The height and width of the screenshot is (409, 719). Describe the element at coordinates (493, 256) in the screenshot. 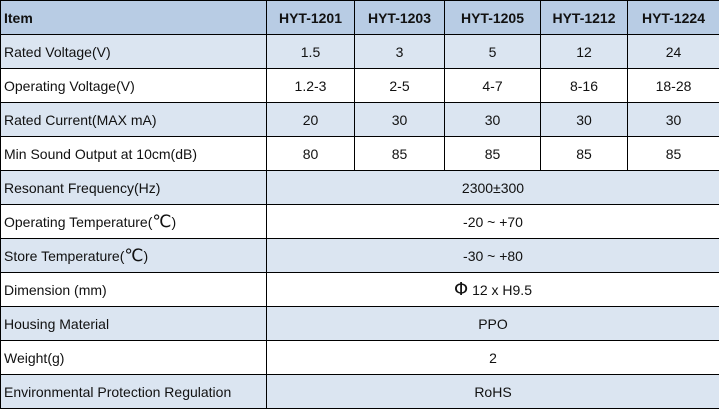

I see `cell-value: -30 ~ +80` at that location.